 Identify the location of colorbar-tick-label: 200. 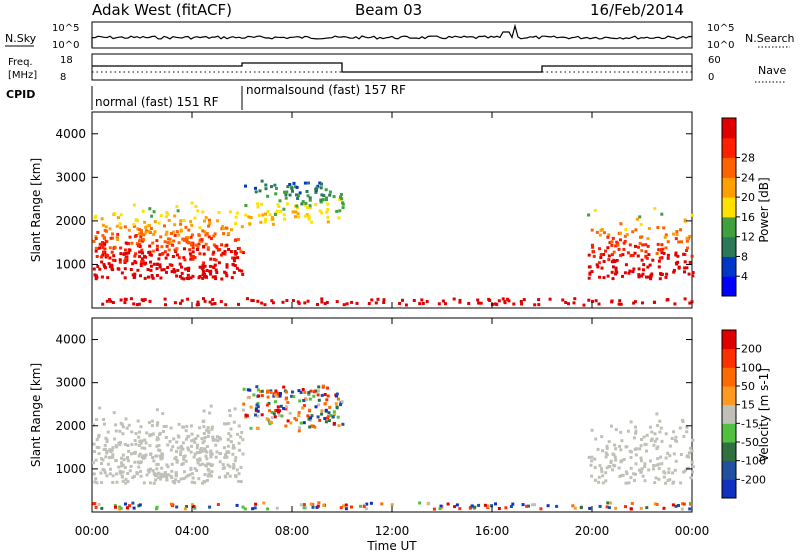
(751, 349).